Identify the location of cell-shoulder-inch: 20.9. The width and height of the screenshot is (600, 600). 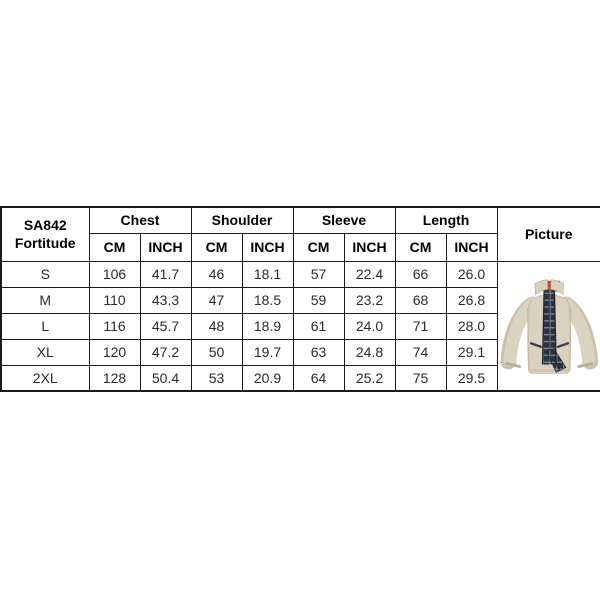
(267, 378).